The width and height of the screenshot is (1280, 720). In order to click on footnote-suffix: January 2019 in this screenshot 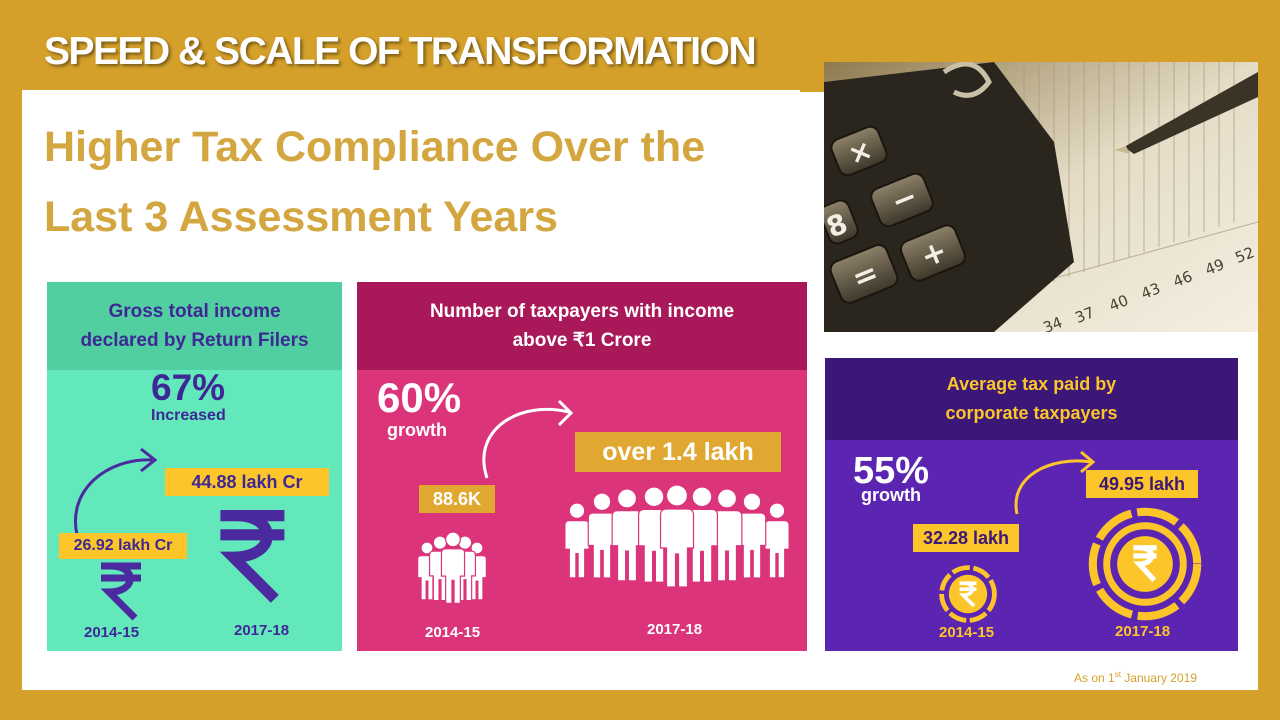, I will do `click(1158, 678)`.